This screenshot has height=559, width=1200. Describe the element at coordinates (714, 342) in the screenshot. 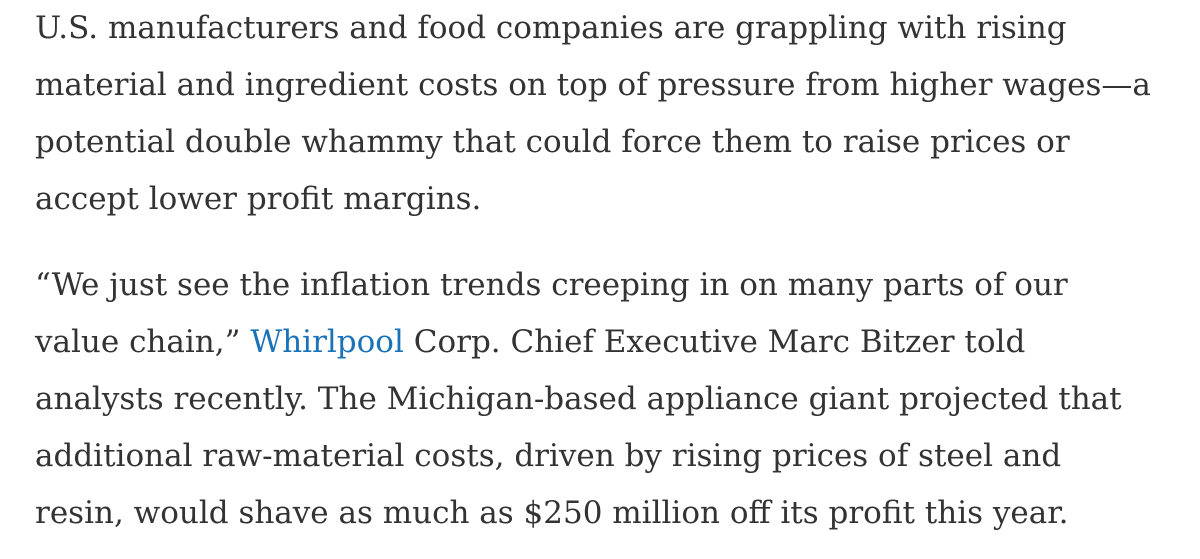

I see `text-segment: Corp. Chief Executive Marc Bitzer told` at that location.